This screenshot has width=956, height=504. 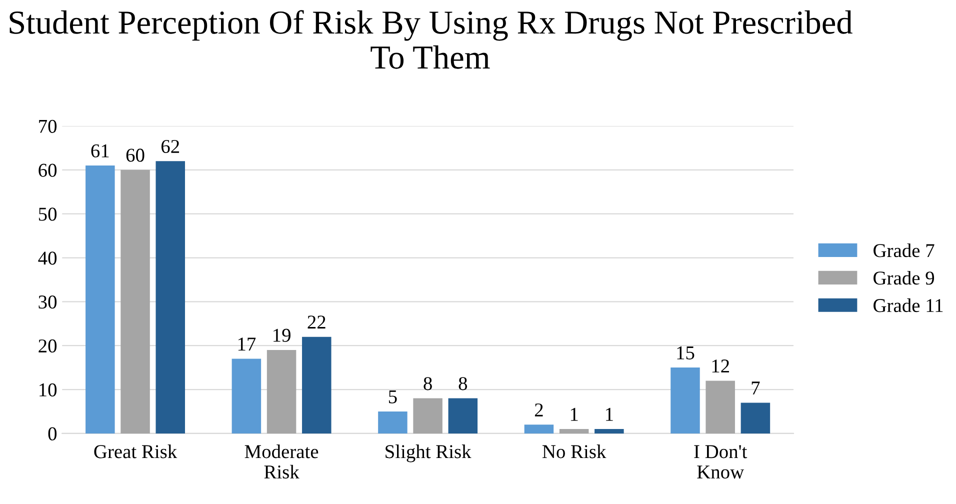 What do you see at coordinates (685, 353) in the screenshot?
I see `data-label: 15` at bounding box center [685, 353].